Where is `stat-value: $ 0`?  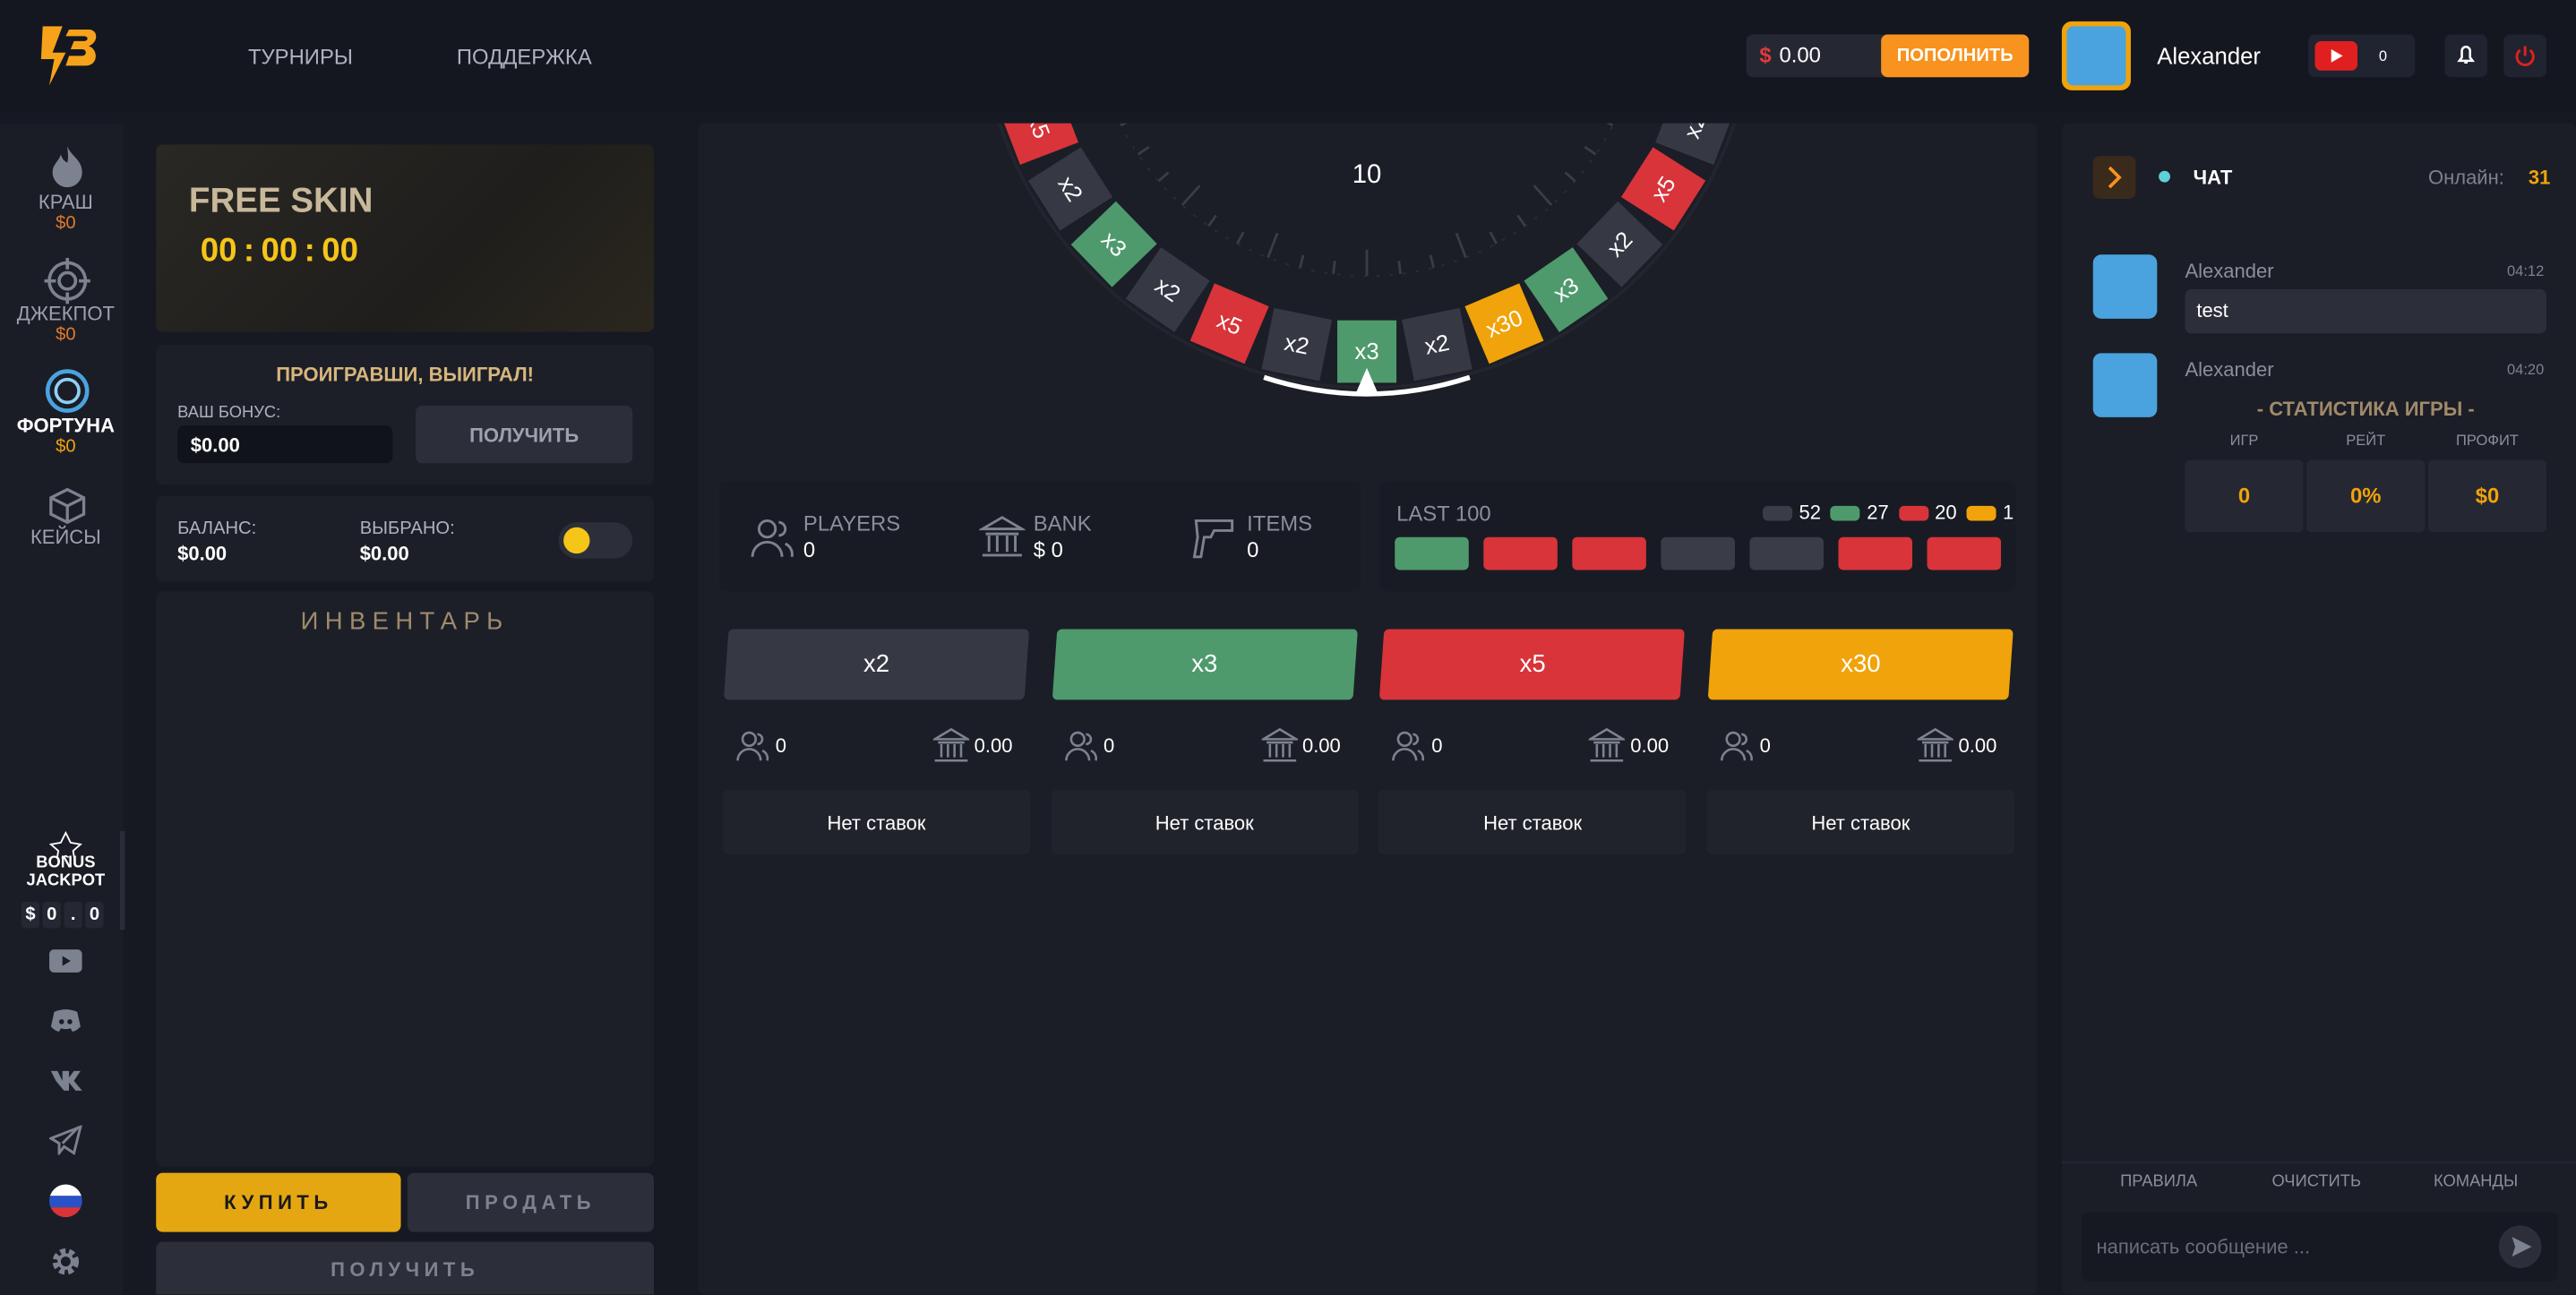 stat-value: $ 0 is located at coordinates (1048, 549).